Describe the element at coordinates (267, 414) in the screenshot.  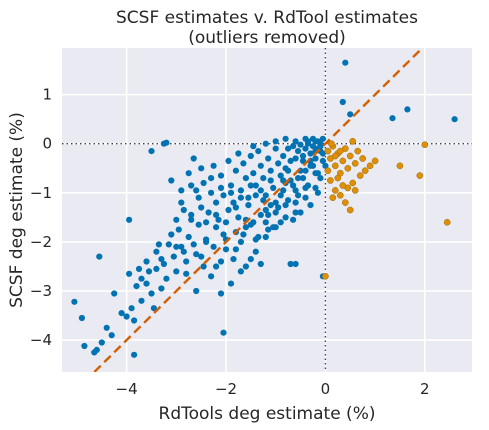
I see `x-axis-label: RdTools deg estimate (%)` at that location.